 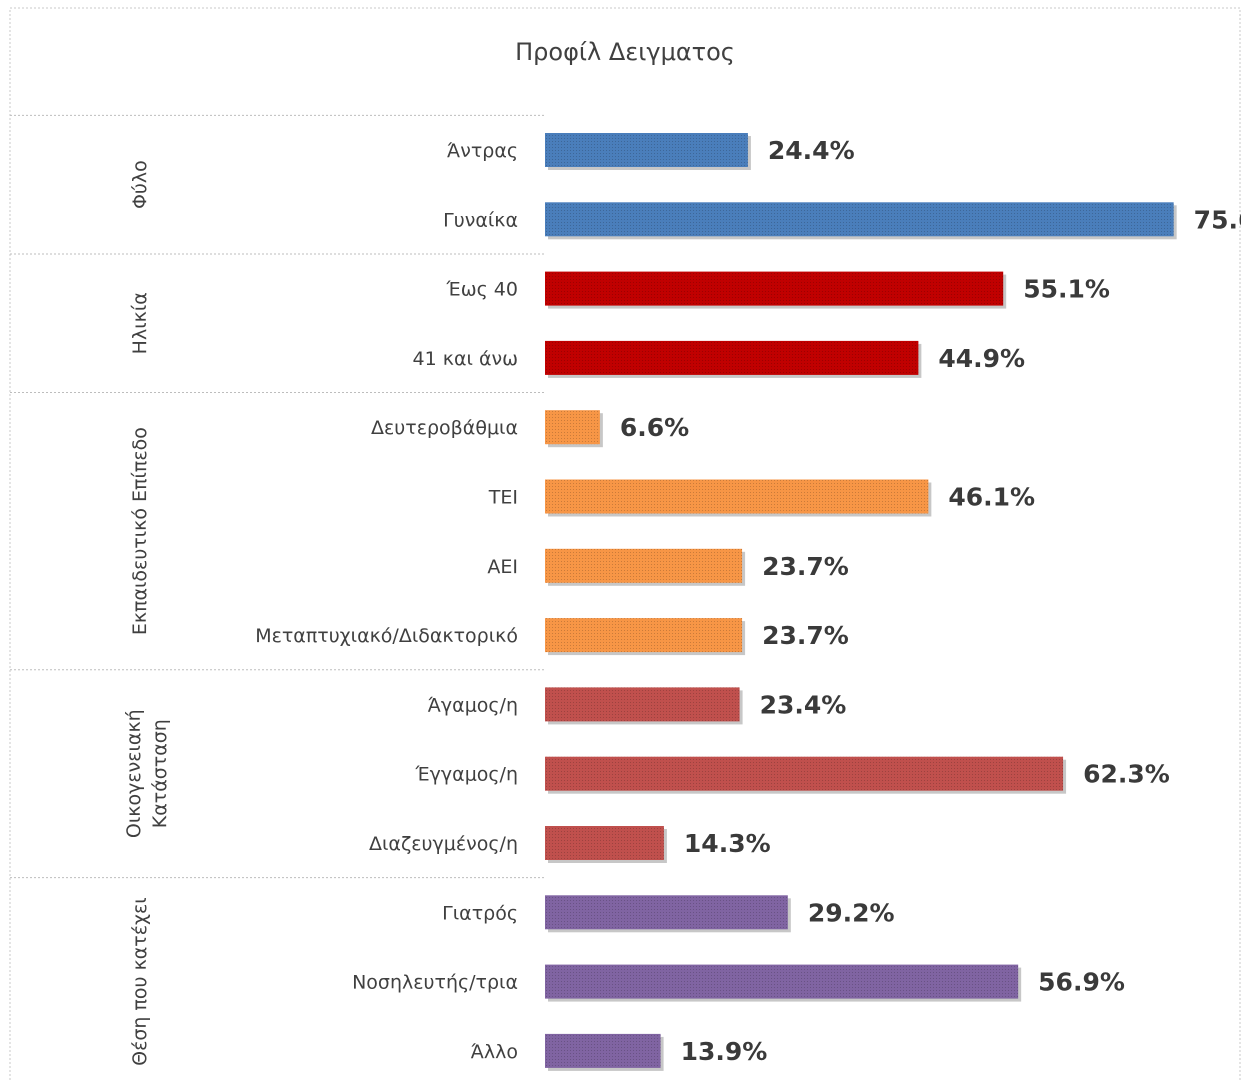 What do you see at coordinates (435, 983) in the screenshot?
I see `category-label: Νοσηλευτής/τρια` at bounding box center [435, 983].